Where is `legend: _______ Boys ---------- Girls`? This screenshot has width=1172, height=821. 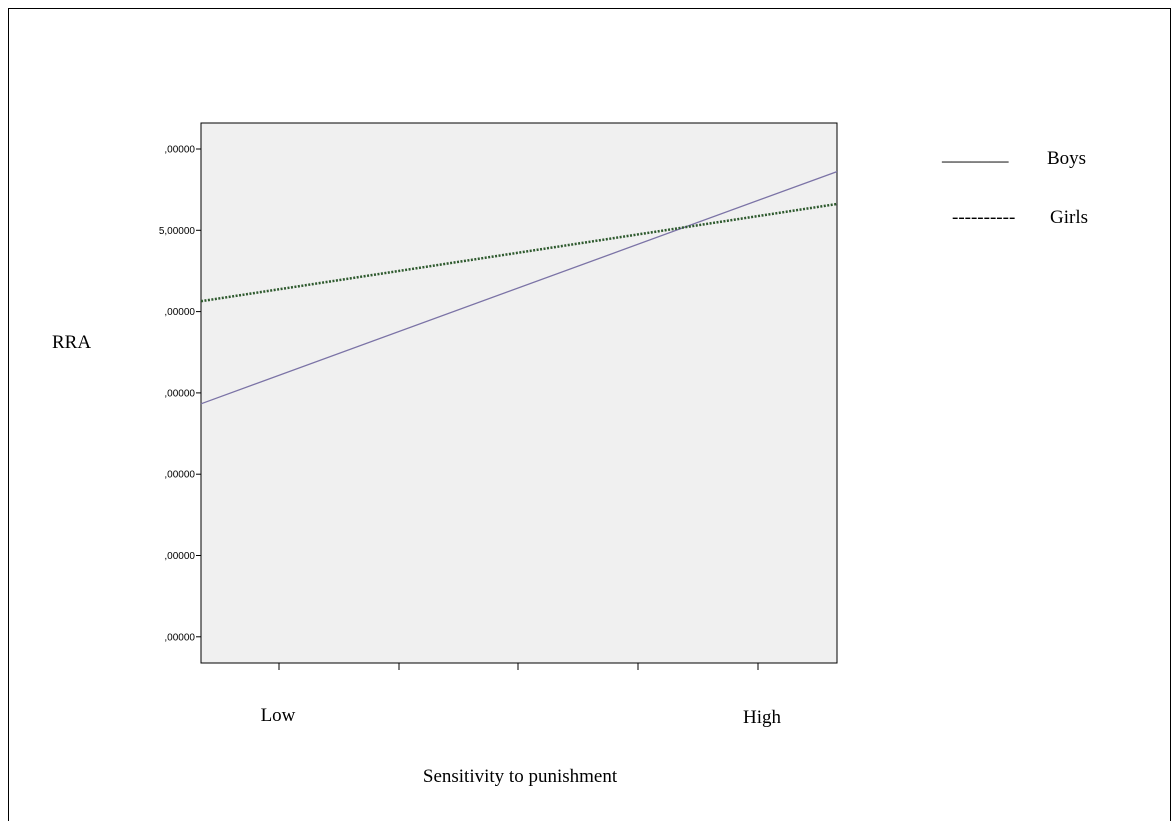 legend: _______ Boys ---------- Girls is located at coordinates (1014, 186).